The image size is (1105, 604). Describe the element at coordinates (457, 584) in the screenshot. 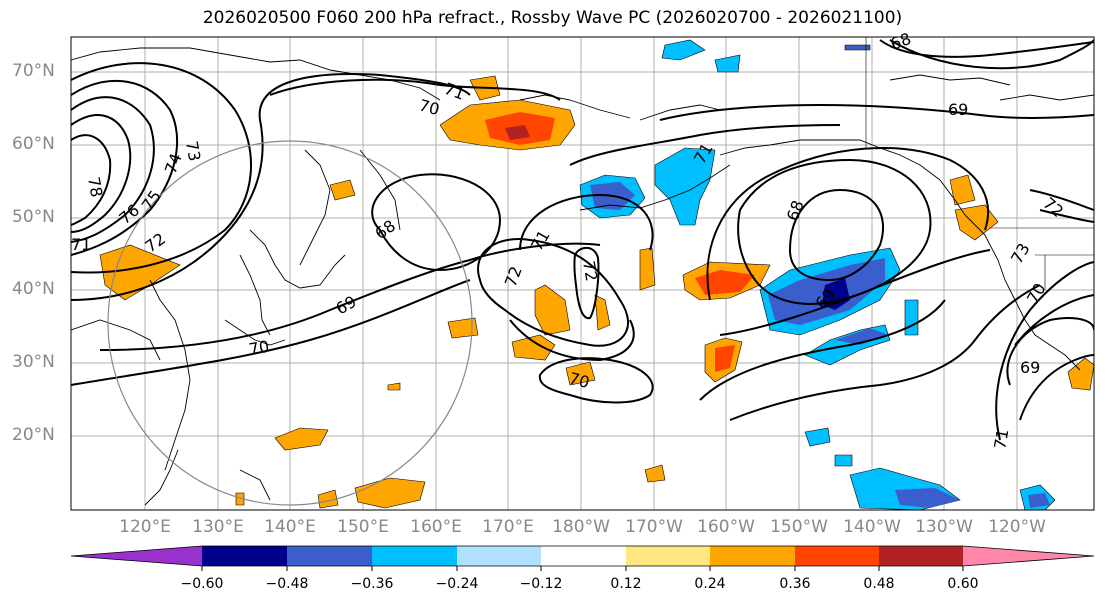

I see `colorbar-tick-label: −0.24` at that location.